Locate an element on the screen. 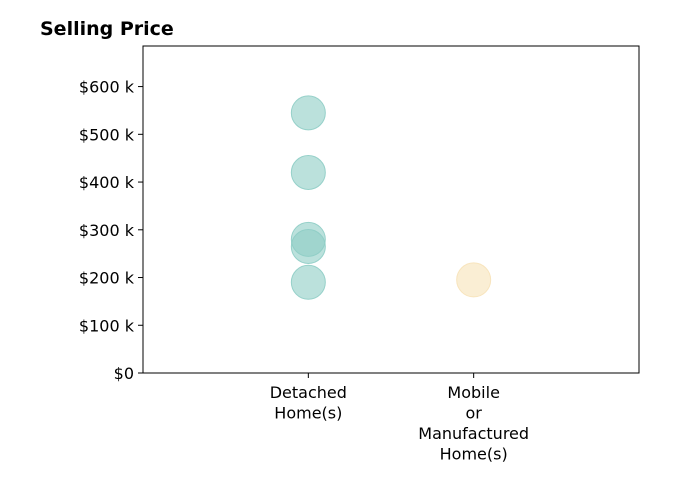 Image resolution: width=679 pixels, height=503 pixels. chart-title: Selling Price is located at coordinates (107, 29).